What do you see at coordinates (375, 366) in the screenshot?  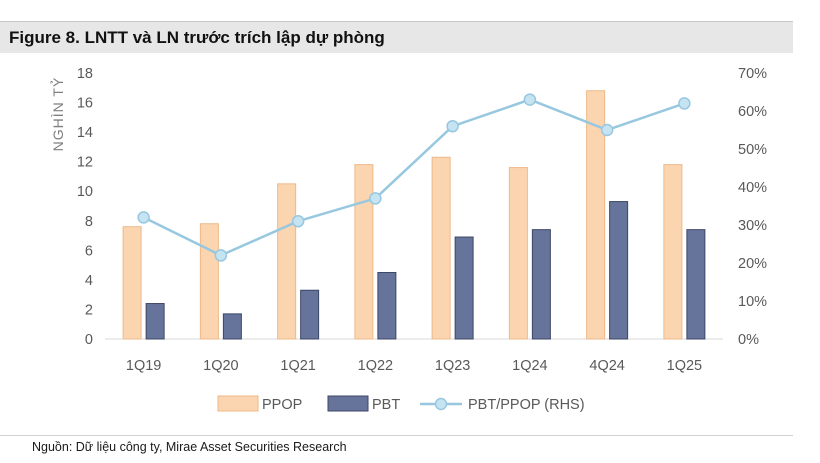 I see `x-tick-label: 1Q22` at bounding box center [375, 366].